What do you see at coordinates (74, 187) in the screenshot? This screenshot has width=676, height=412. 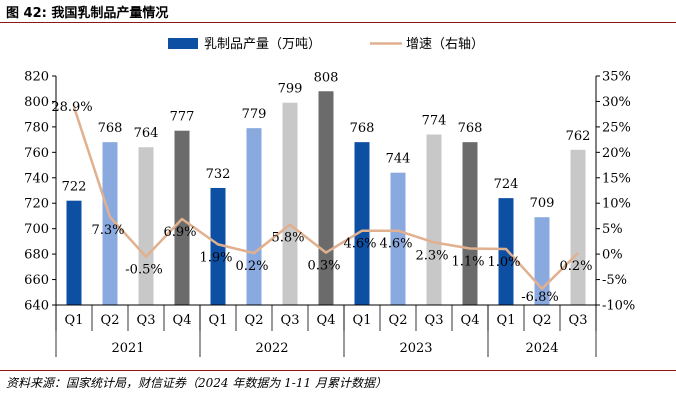 I see `bar-value-label: 722` at bounding box center [74, 187].